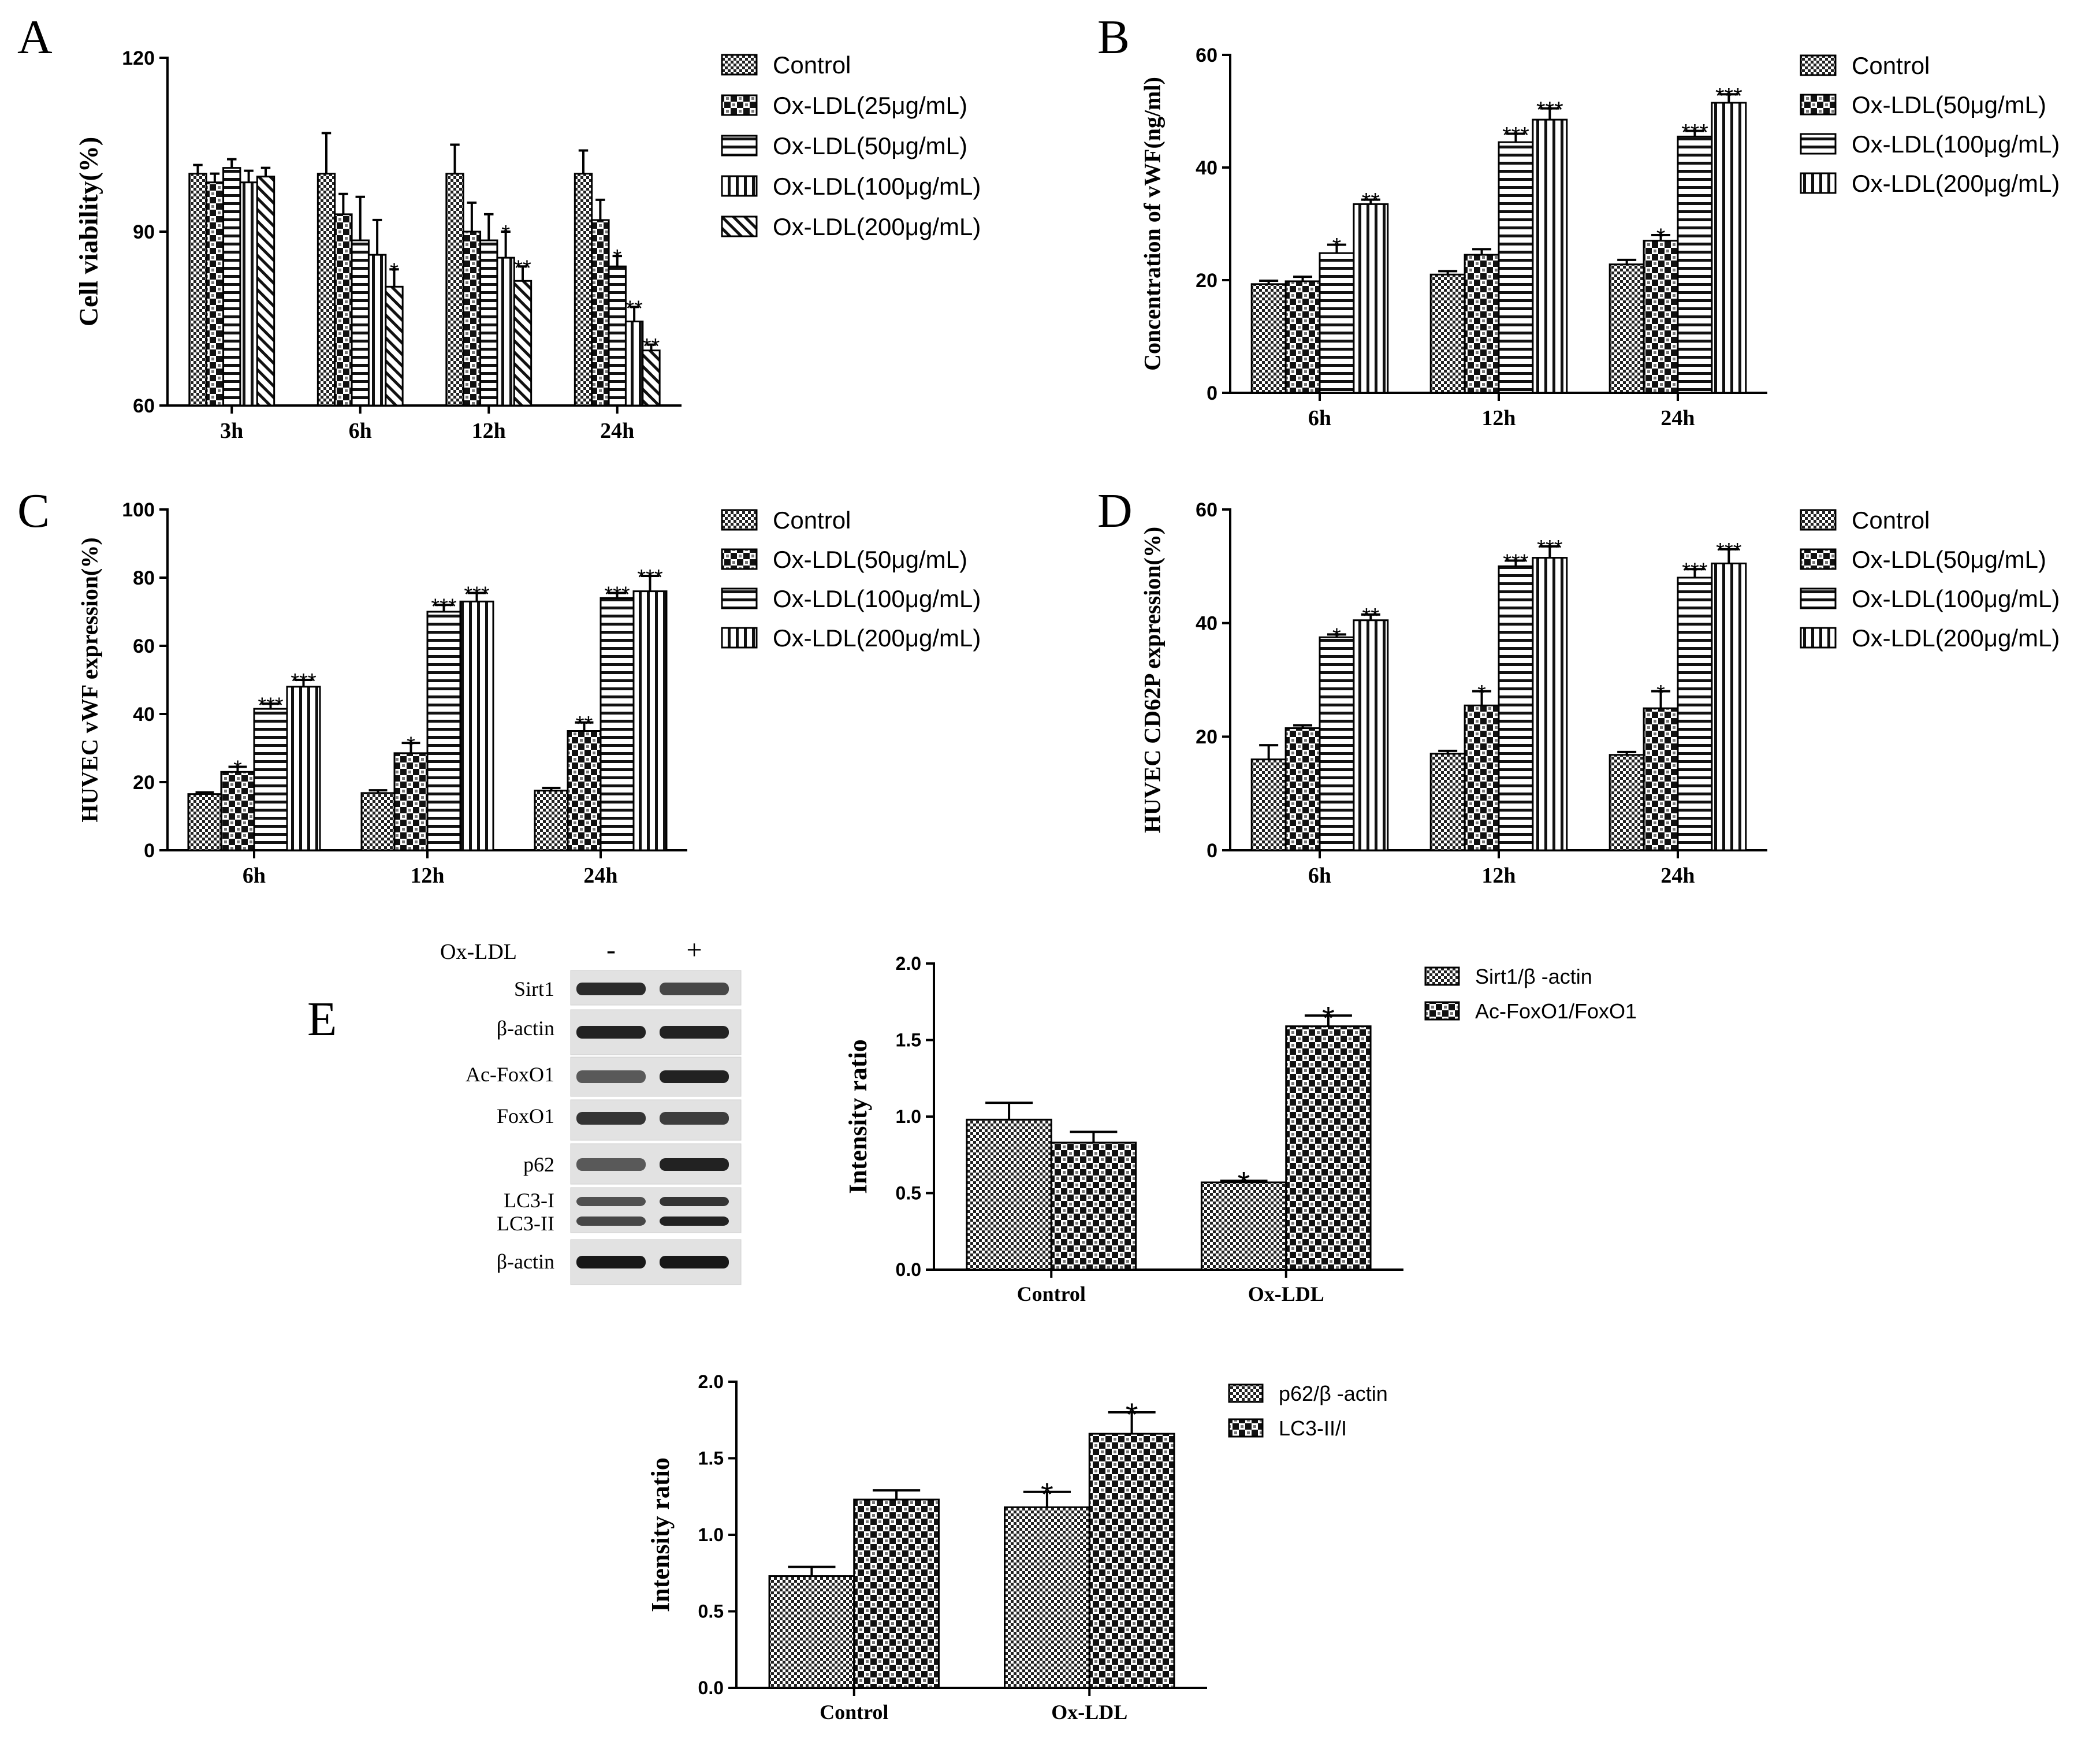 This screenshot has width=2100, height=1741. Describe the element at coordinates (1206, 55) in the screenshot. I see `y-tick-label: 60` at that location.